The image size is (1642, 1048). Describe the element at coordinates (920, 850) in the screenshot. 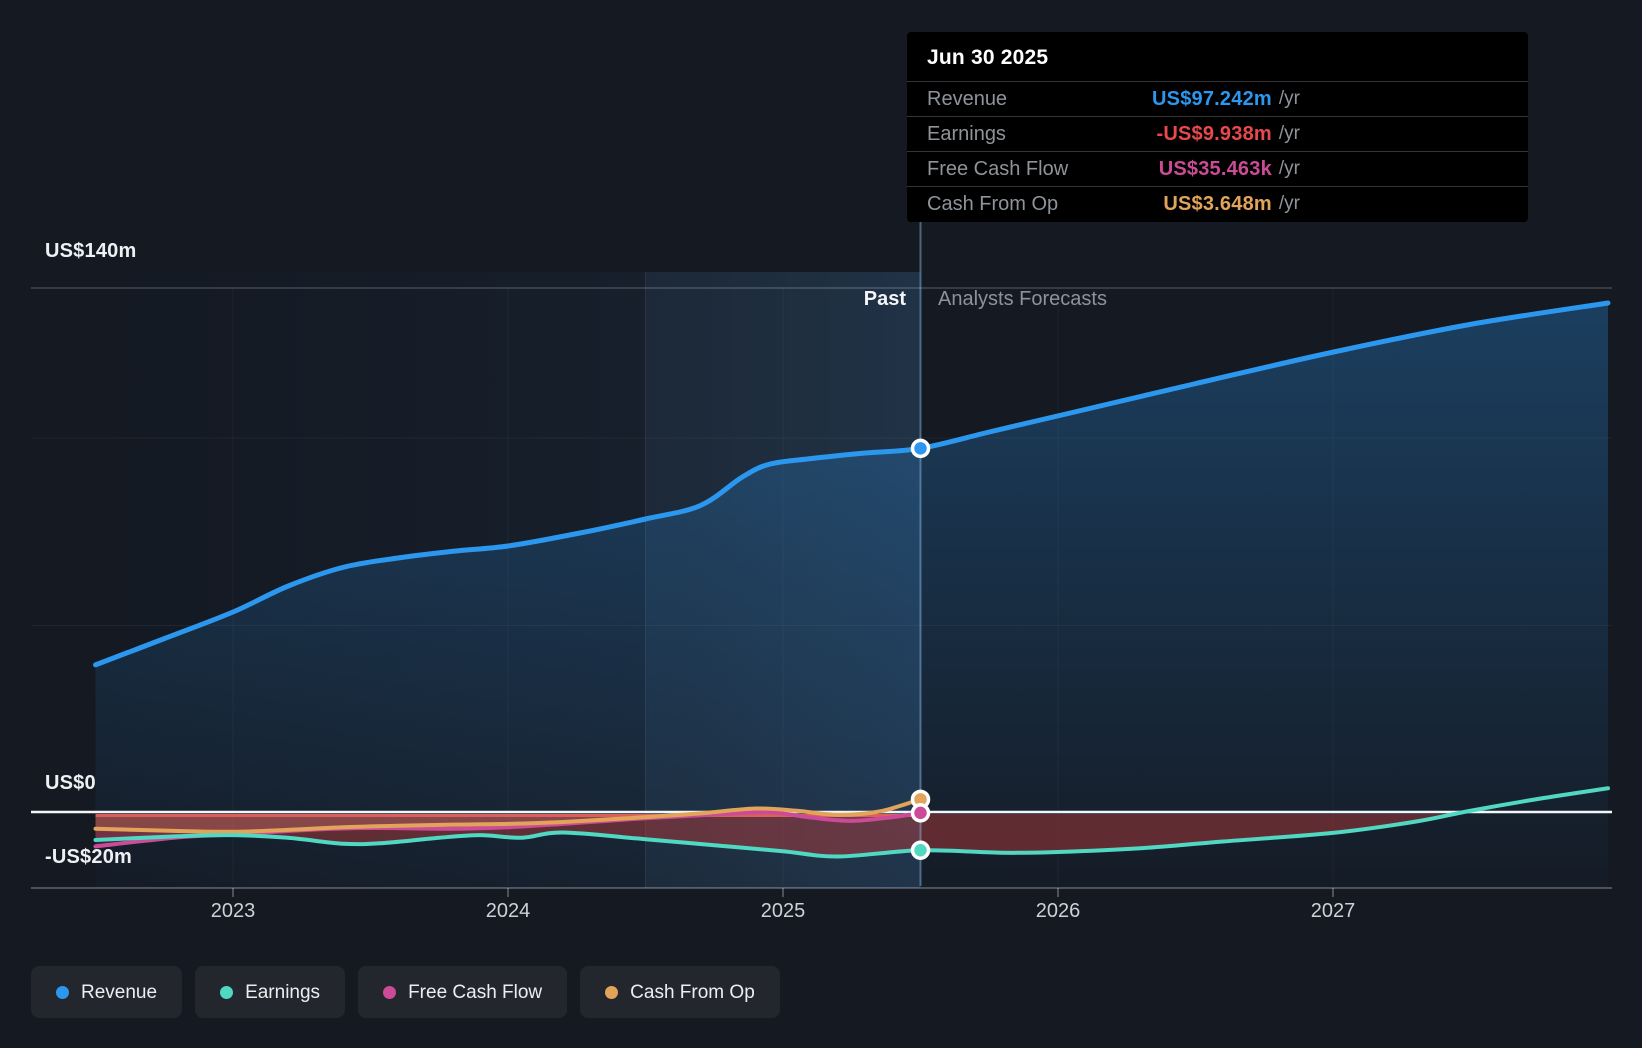

I see `earnings-marker` at that location.